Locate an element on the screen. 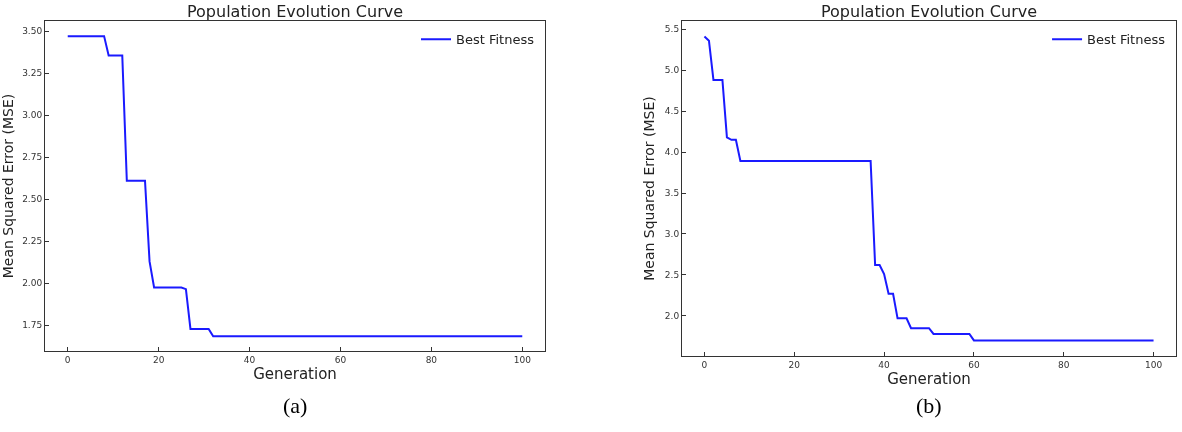  y-tick-label: 2.00 is located at coordinates (32, 283).